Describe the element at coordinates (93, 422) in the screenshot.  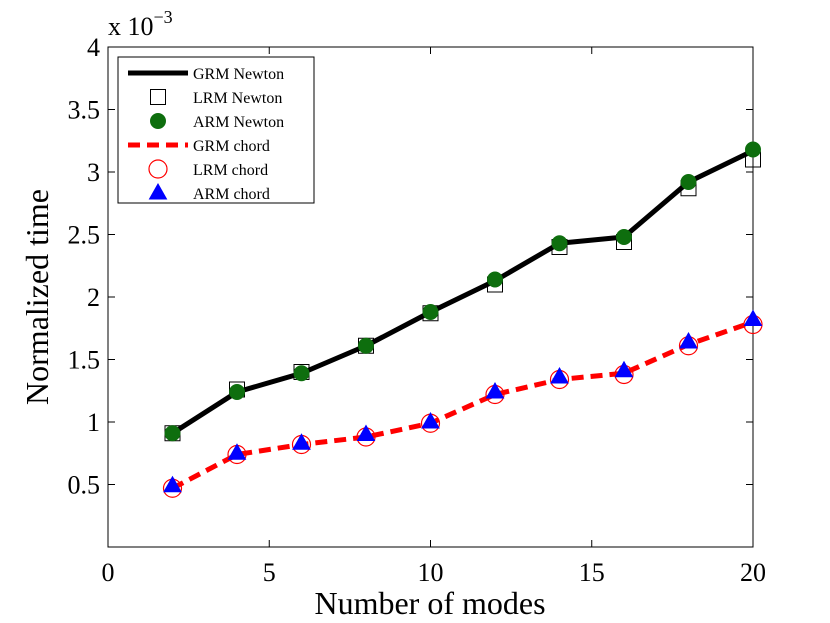
I see `y-tick-label: 1` at that location.